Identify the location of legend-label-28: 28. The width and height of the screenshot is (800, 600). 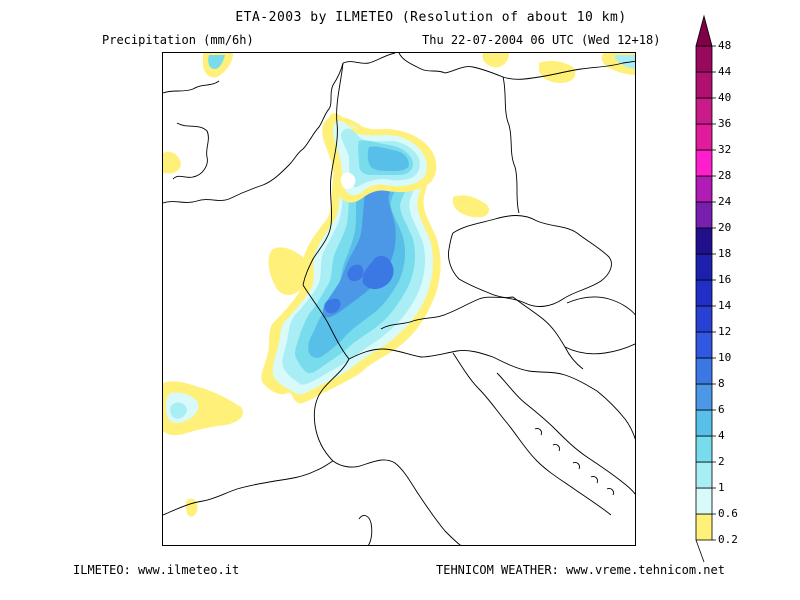
(725, 175).